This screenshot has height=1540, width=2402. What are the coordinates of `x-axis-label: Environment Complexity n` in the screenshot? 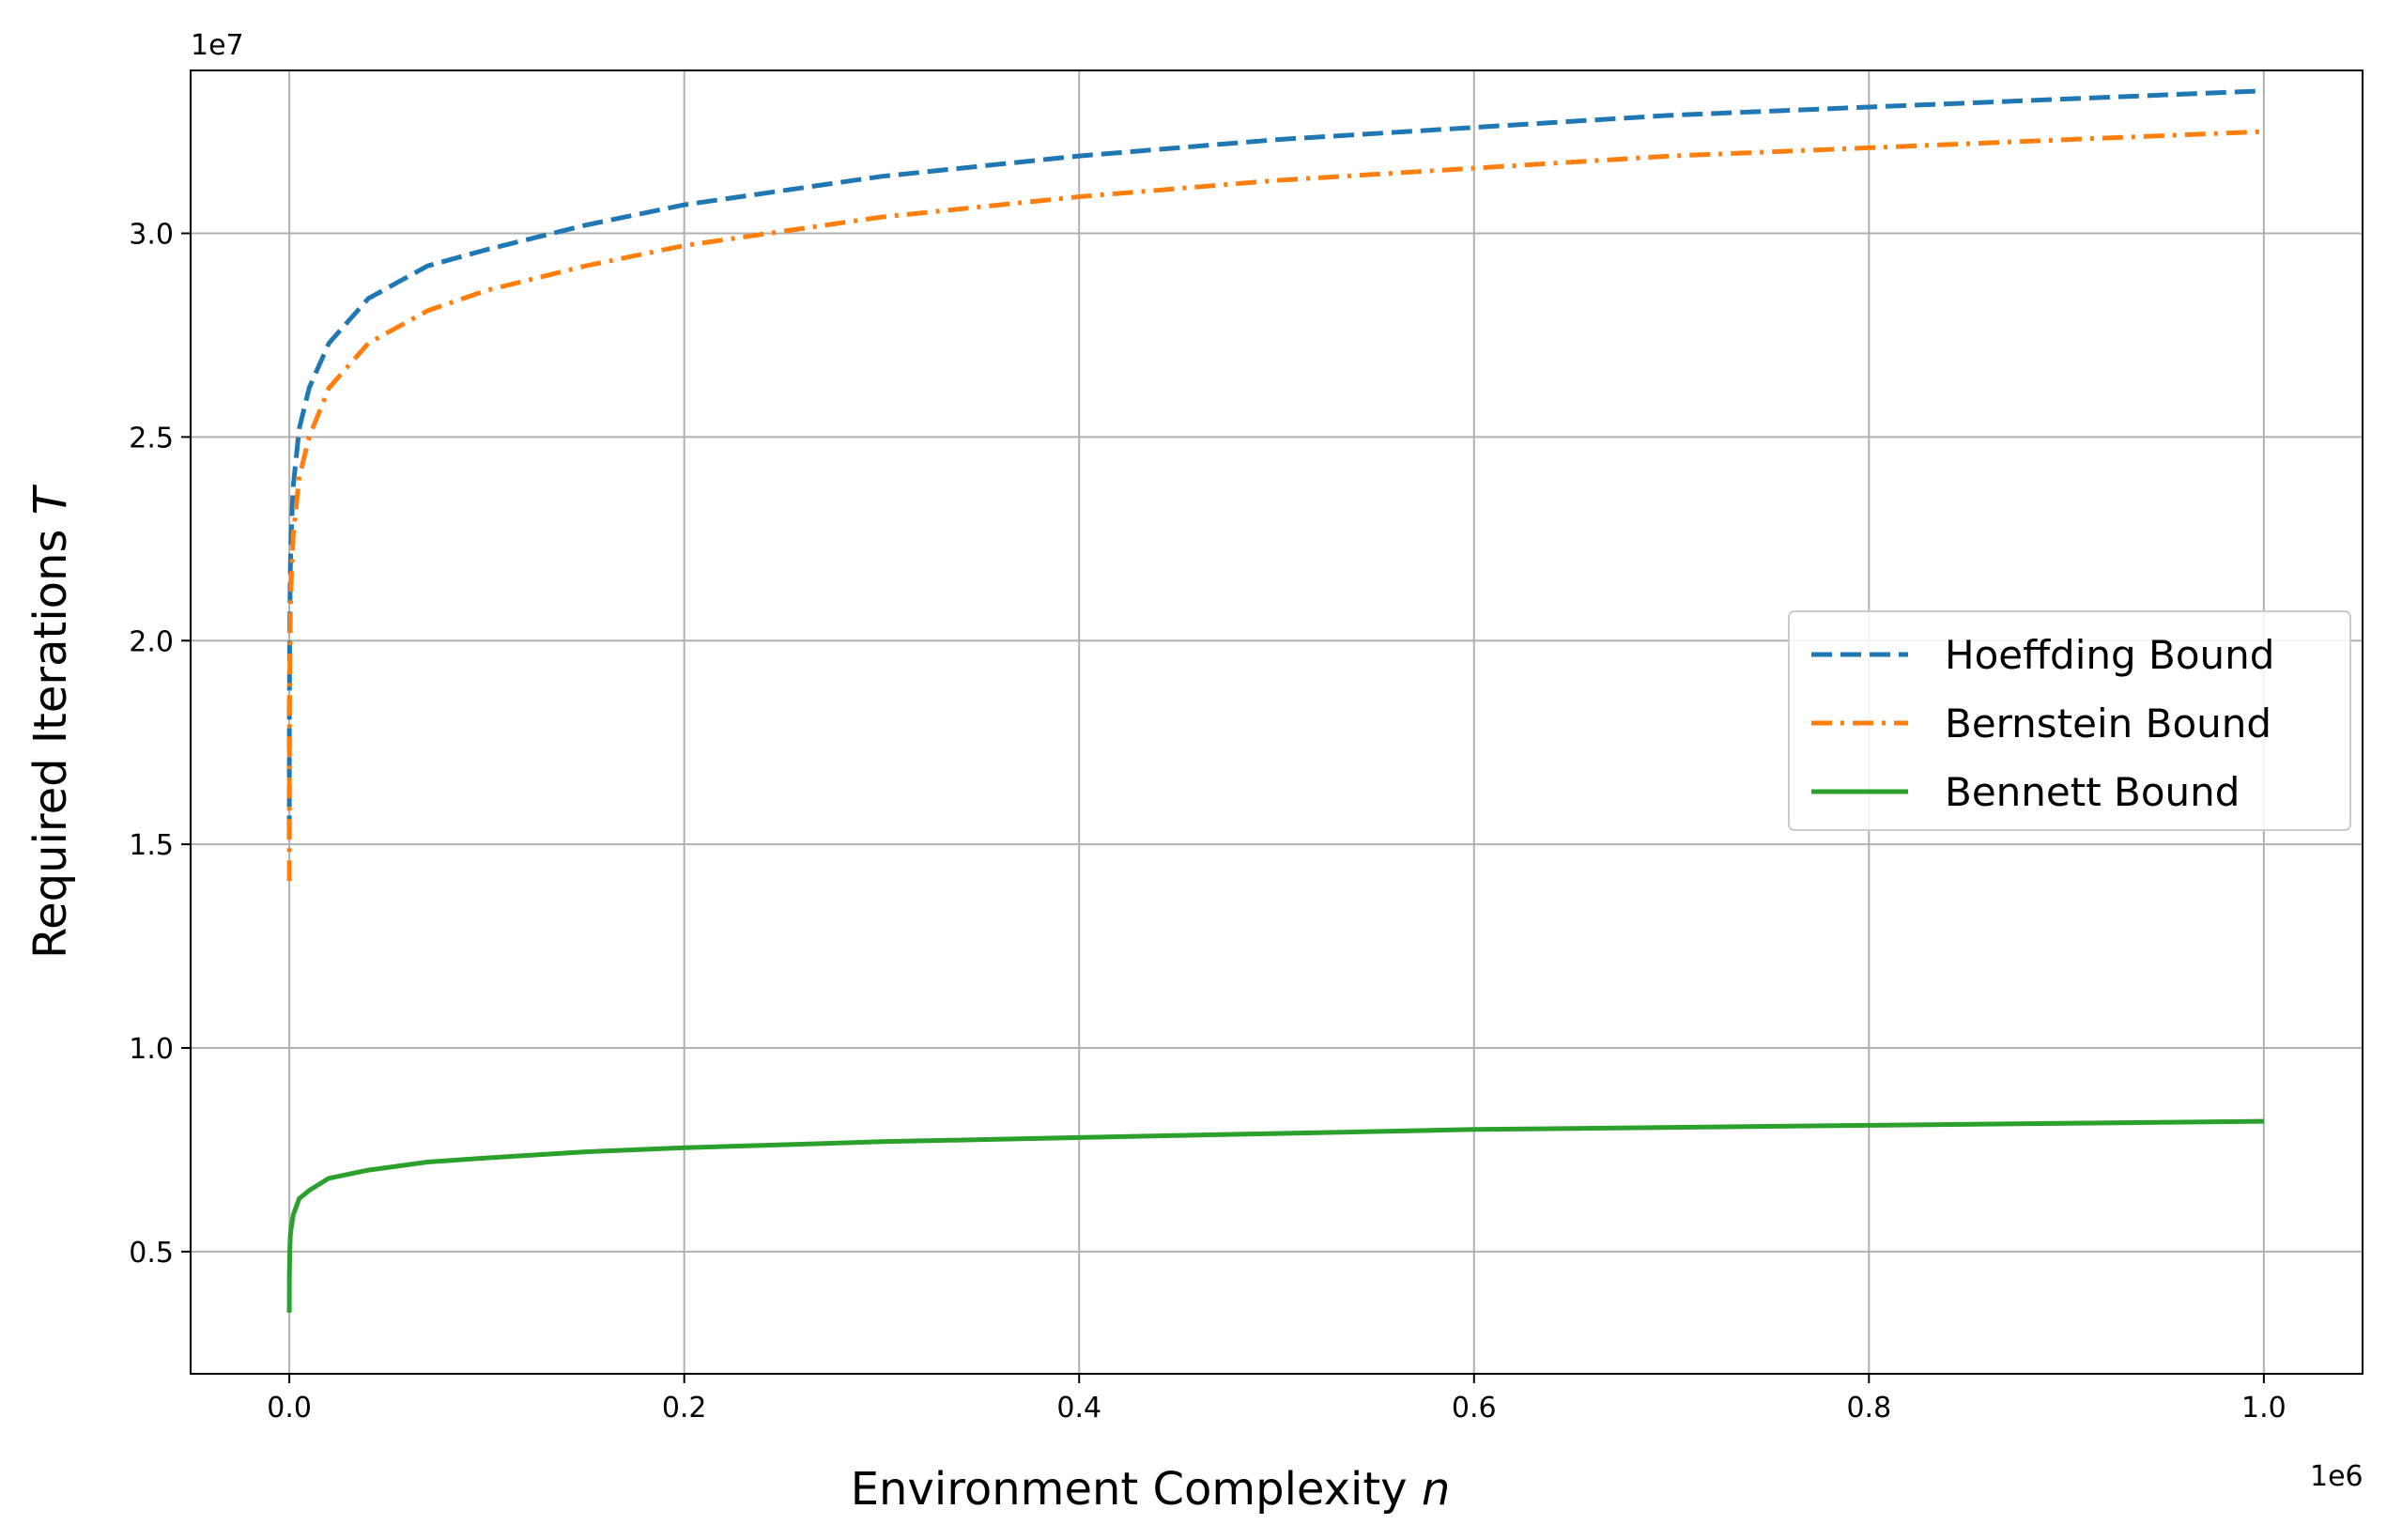 It's located at (1151, 1489).